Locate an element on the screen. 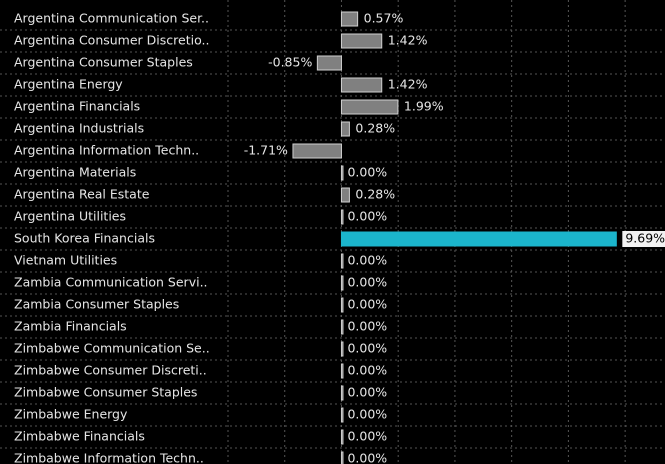 This screenshot has width=665, height=464. value-label: -0.85% is located at coordinates (290, 62).